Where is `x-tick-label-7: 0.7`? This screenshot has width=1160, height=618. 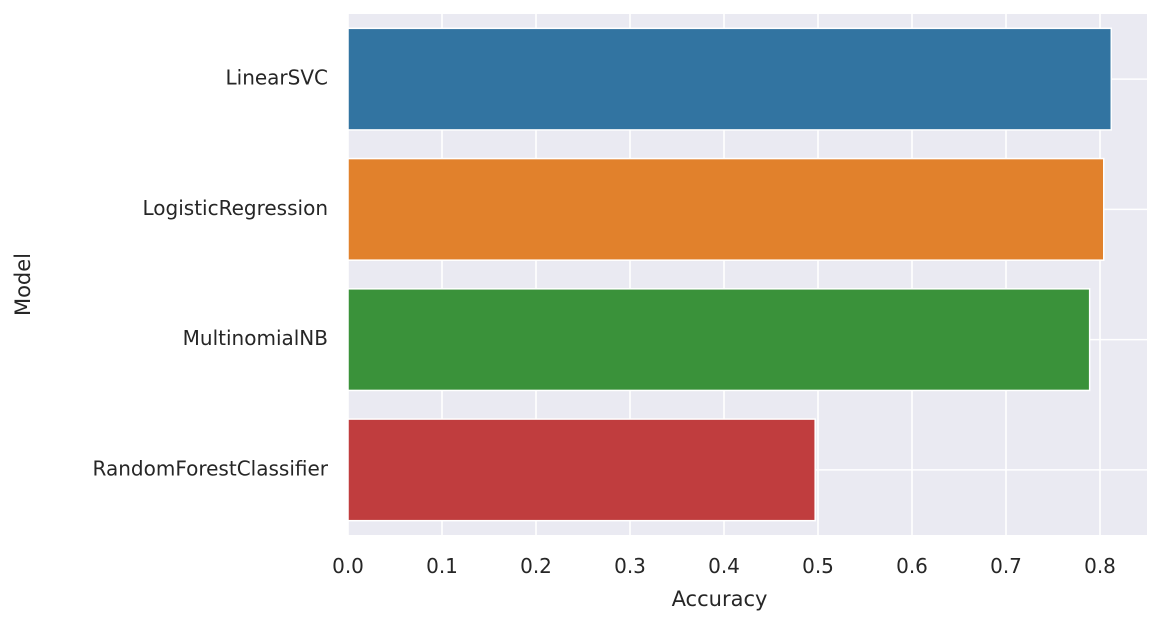 x-tick-label-7: 0.7 is located at coordinates (1006, 566).